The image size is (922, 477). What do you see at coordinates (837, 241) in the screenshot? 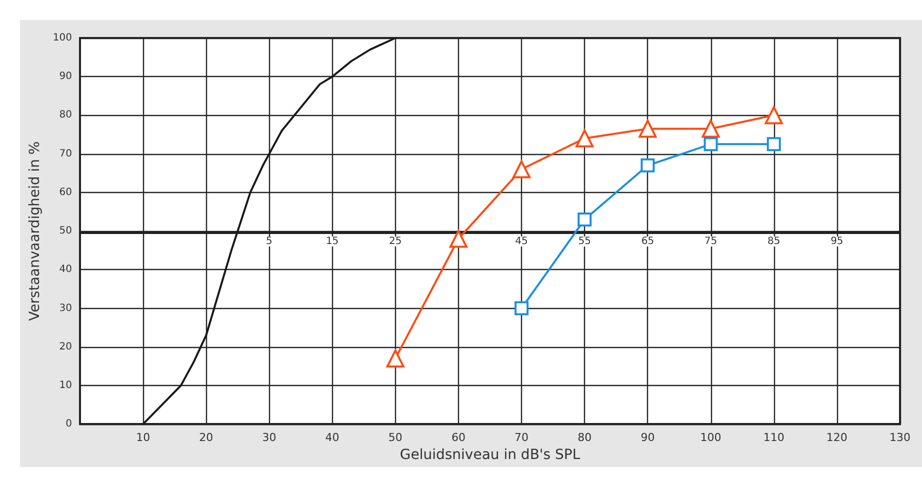
I see `x2-tick-label: 95` at bounding box center [837, 241].